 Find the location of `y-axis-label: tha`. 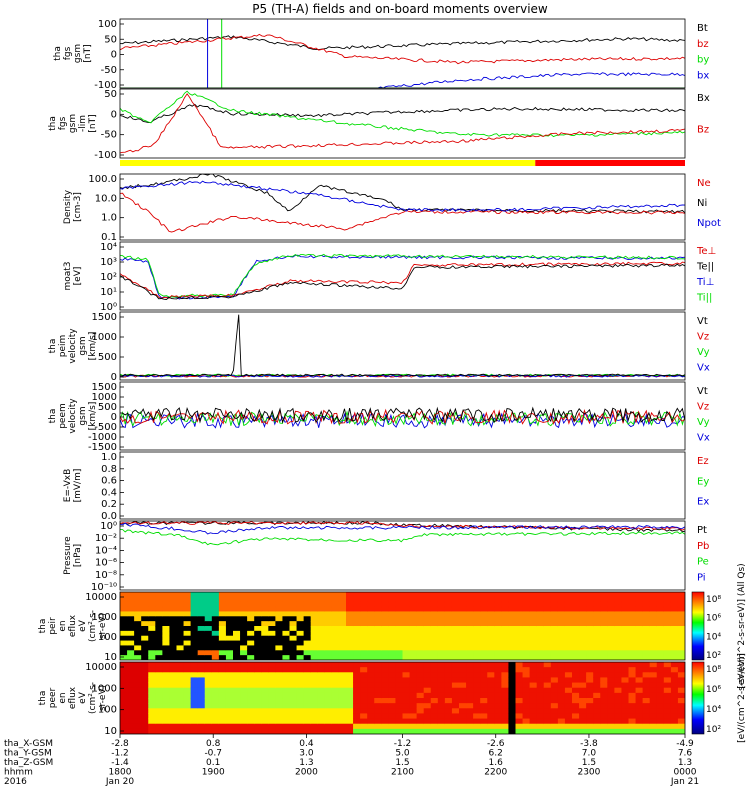

y-axis-label: tha is located at coordinates (43, 626).